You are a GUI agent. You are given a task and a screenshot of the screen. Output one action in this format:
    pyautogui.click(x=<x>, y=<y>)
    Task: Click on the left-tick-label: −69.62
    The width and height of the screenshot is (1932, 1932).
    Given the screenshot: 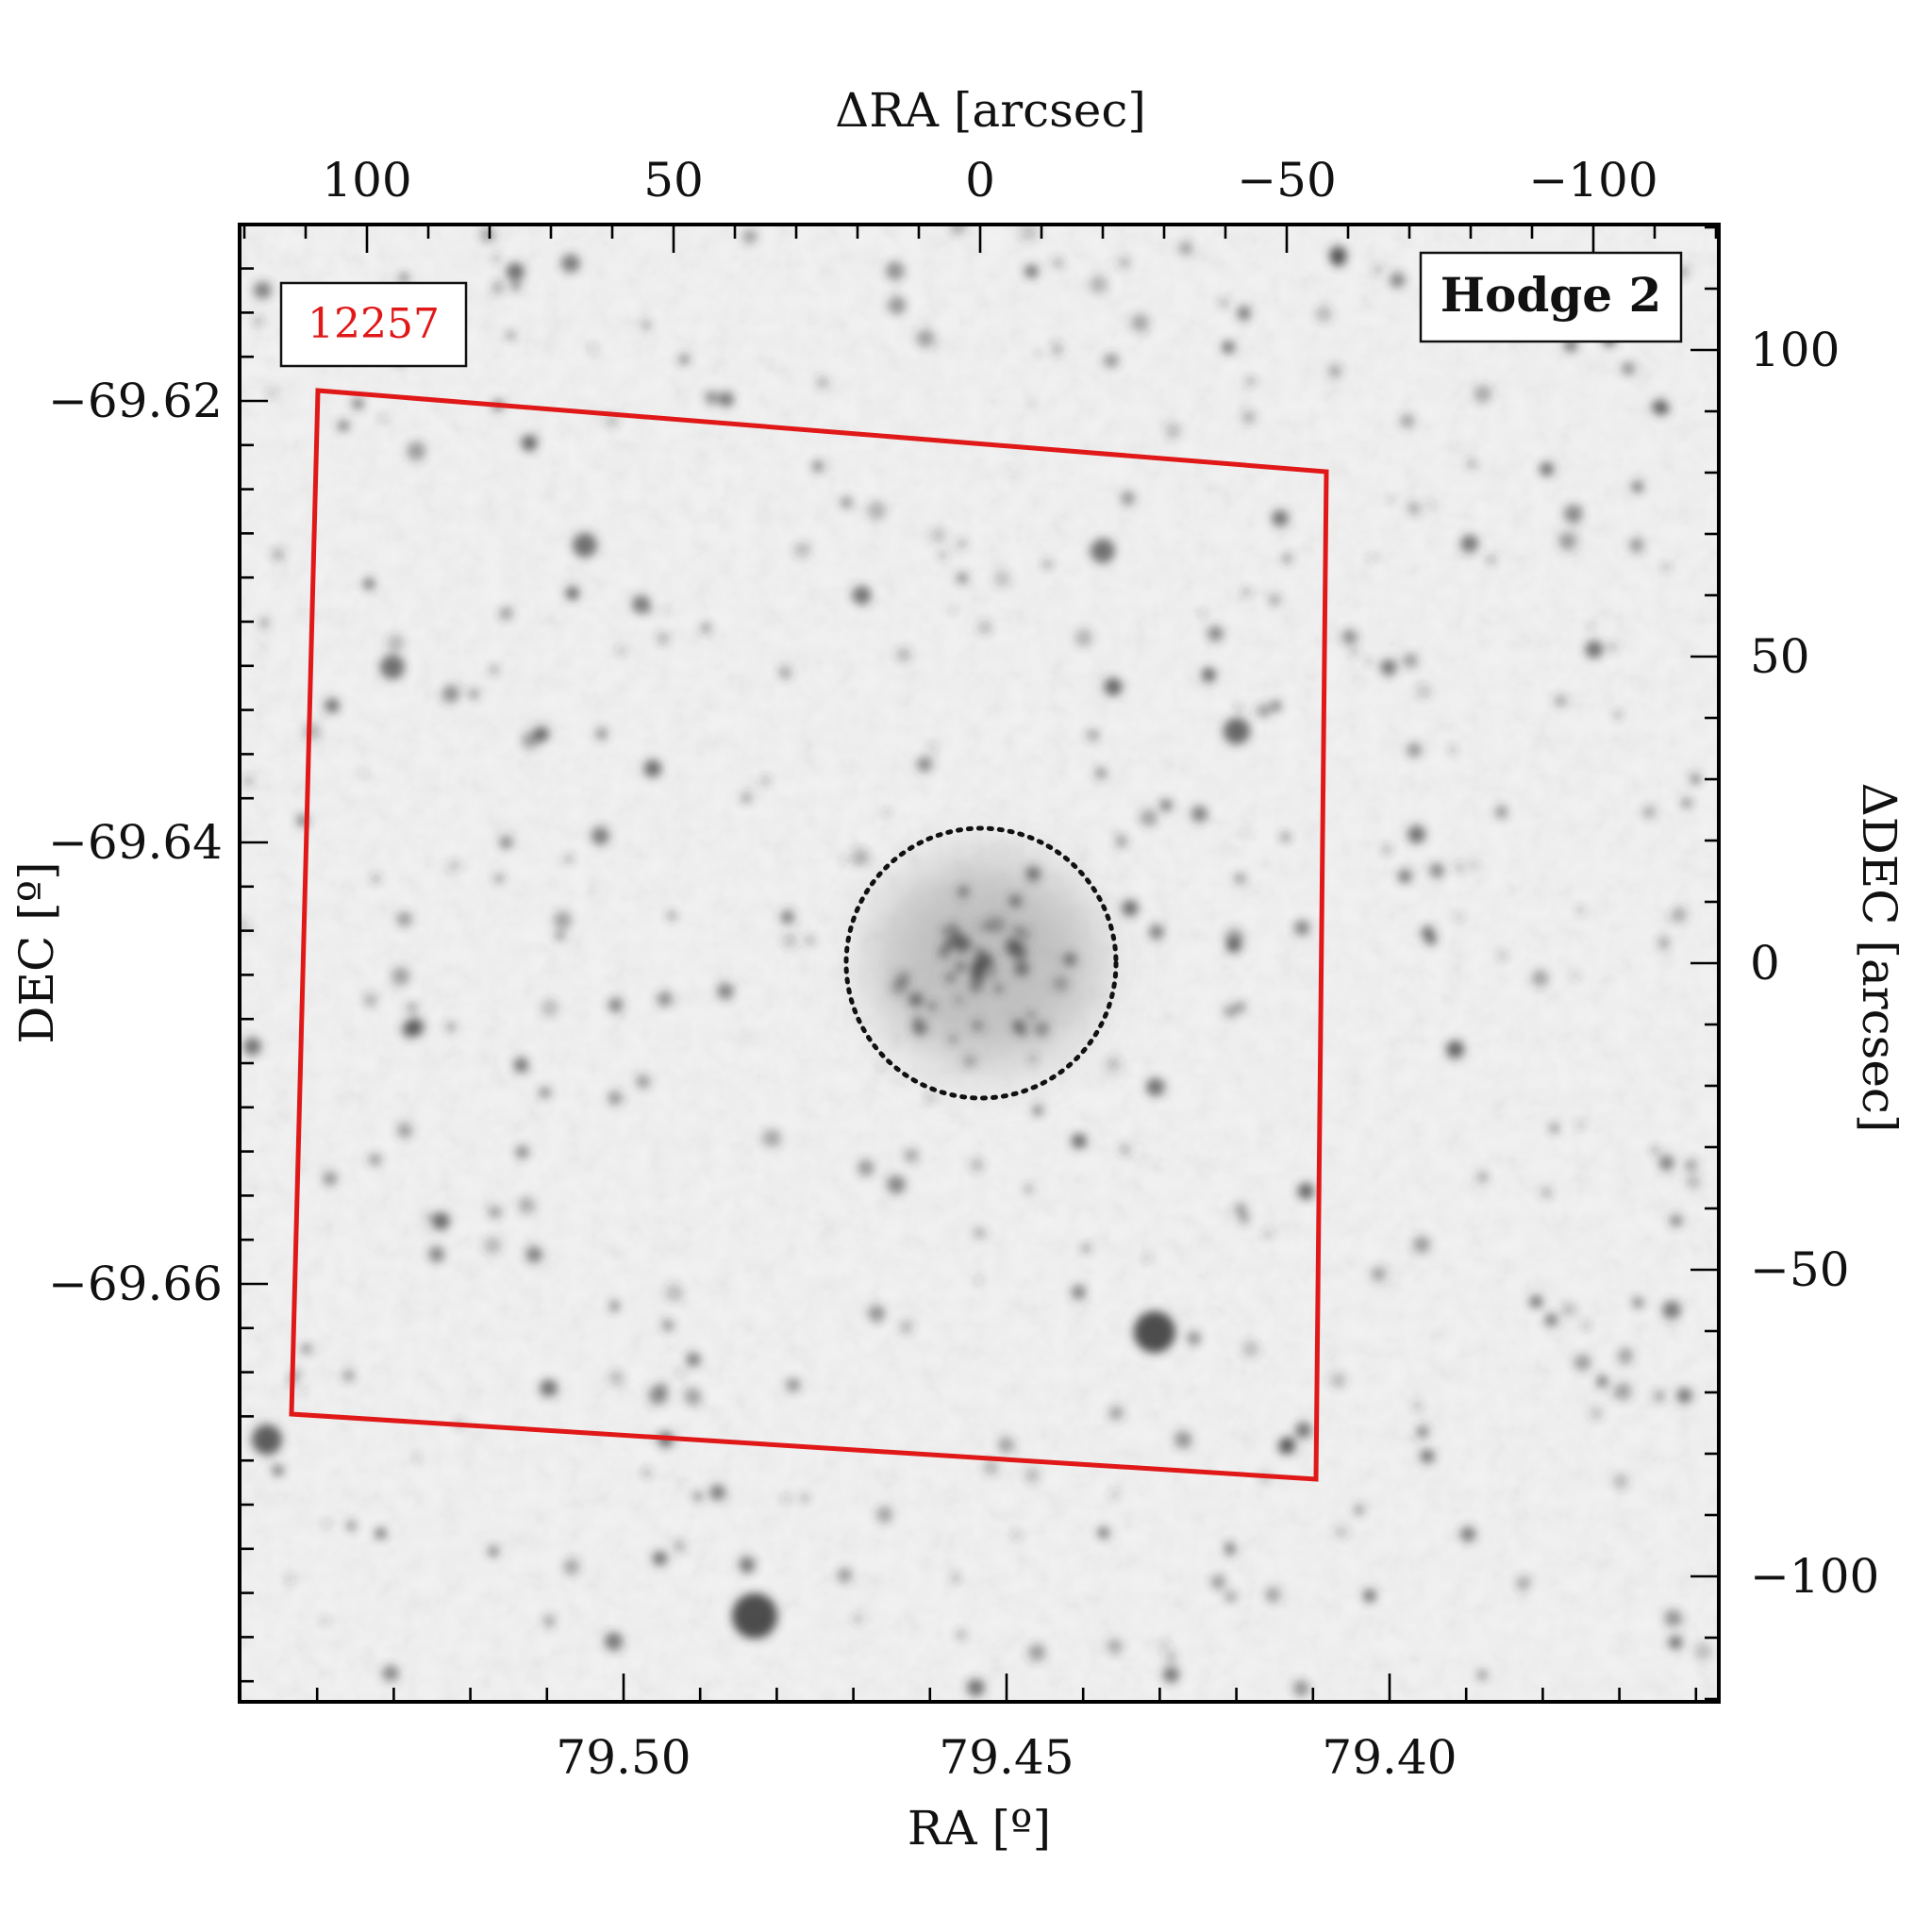 What is the action you would take?
    pyautogui.click(x=135, y=401)
    